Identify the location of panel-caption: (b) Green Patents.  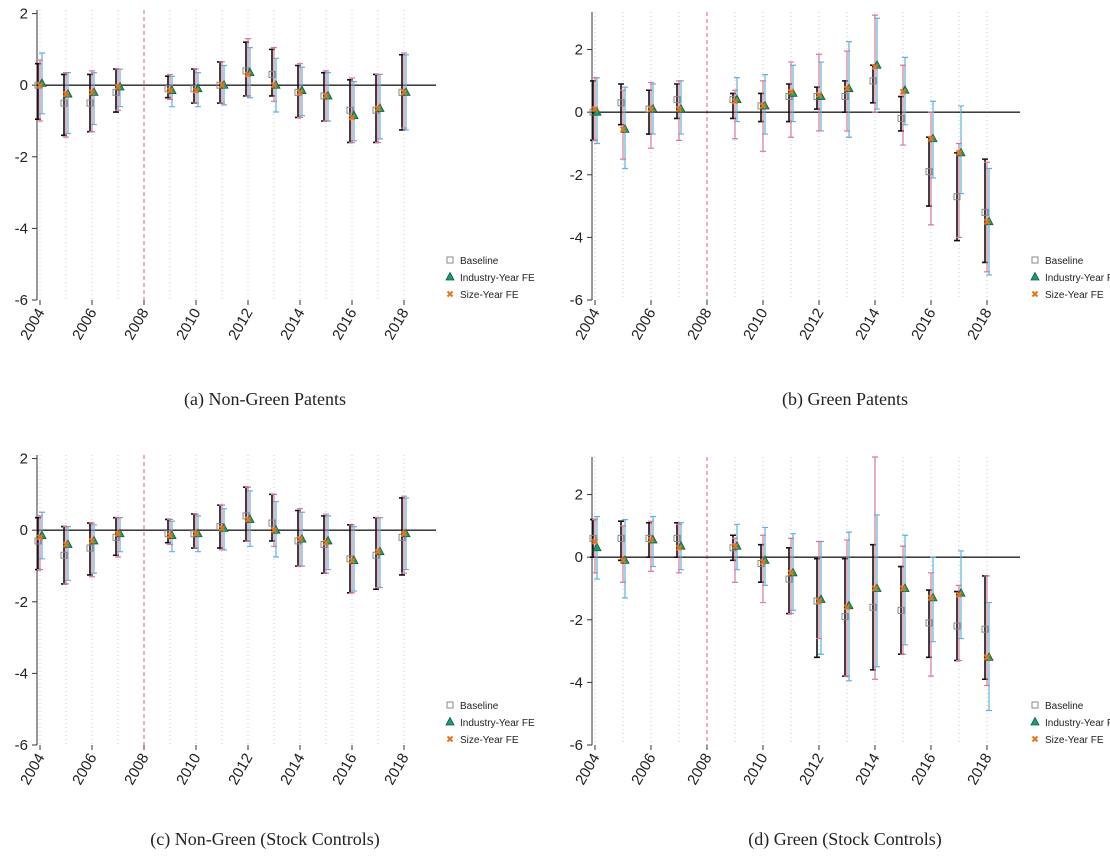
(845, 399).